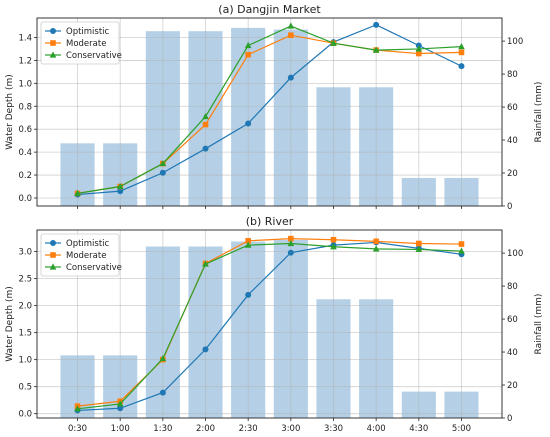 The width and height of the screenshot is (550, 437). Describe the element at coordinates (25, 176) in the screenshot. I see `y-tick-label: 0.2` at that location.